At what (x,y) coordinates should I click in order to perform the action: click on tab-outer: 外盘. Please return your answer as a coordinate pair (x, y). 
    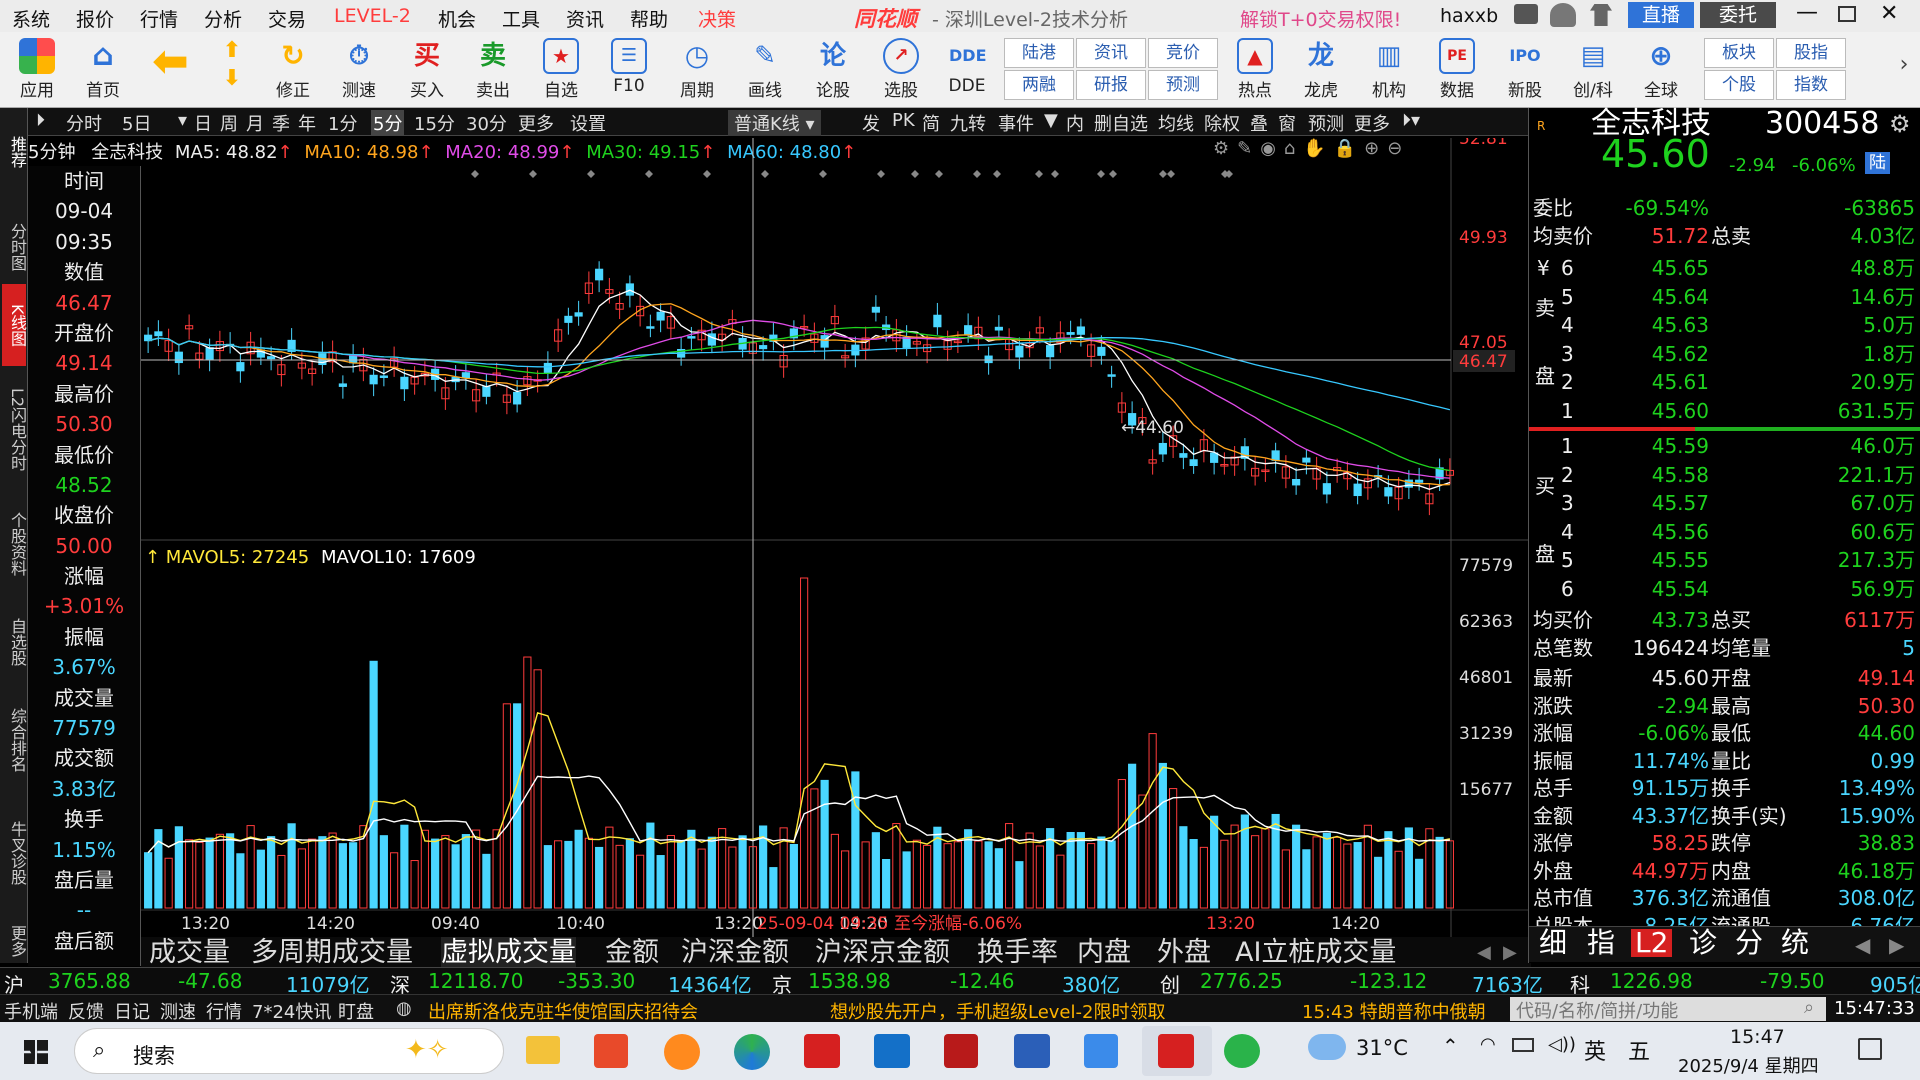
    Looking at the image, I should click on (1184, 952).